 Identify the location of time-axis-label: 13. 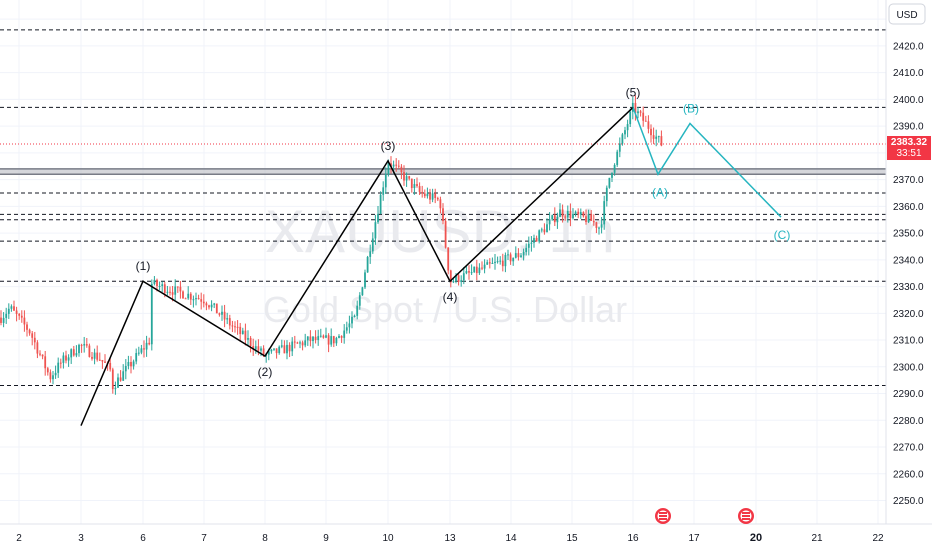
(450, 538).